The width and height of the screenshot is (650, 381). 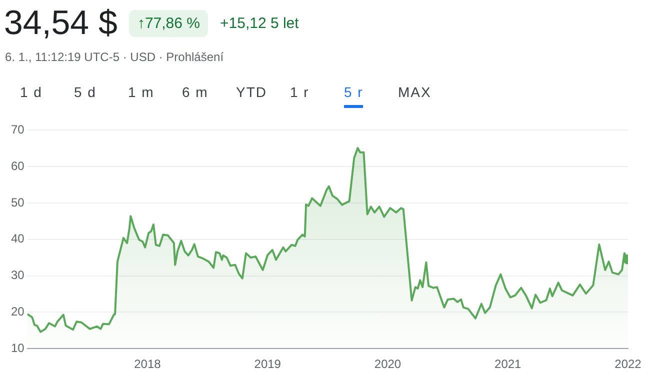 What do you see at coordinates (114, 57) in the screenshot?
I see `chart-subtitle: 6. 1., 11:12:19 UTC-5 · USD · Prohlášení` at bounding box center [114, 57].